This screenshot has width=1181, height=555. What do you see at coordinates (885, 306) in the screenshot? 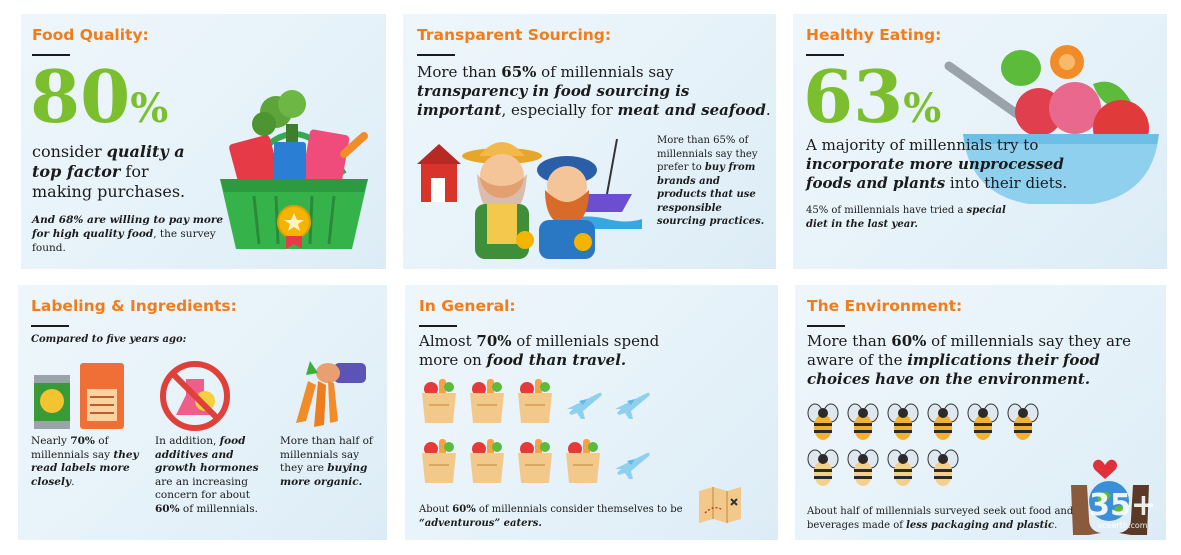
I see `panel-title: The Environment:` at bounding box center [885, 306].